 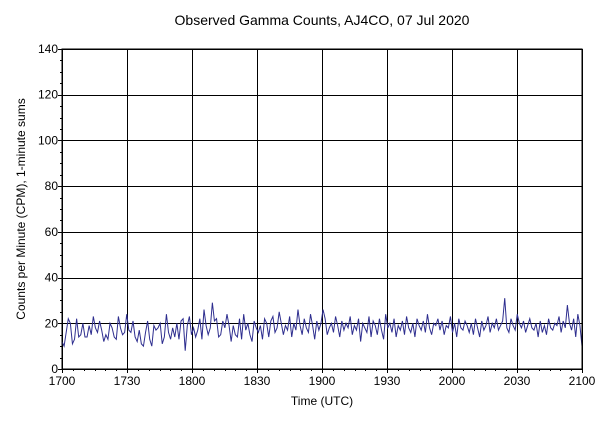 What do you see at coordinates (127, 381) in the screenshot?
I see `x-tick-label: 1730` at bounding box center [127, 381].